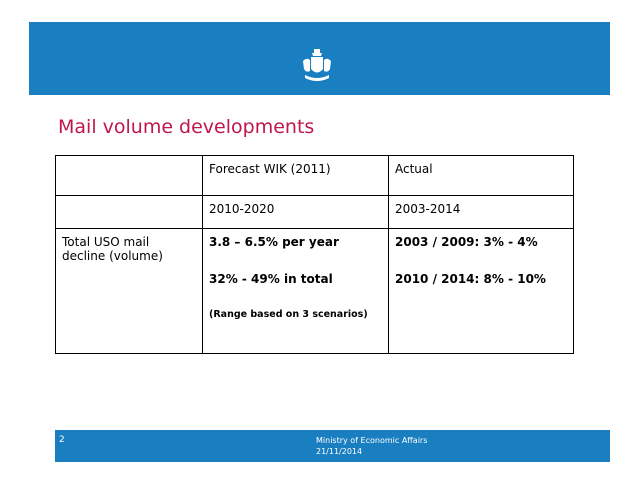 This screenshot has height=493, width=638. What do you see at coordinates (466, 242) in the screenshot?
I see `actual-2003-2009: 2003 / 2009: 3% - 4%` at bounding box center [466, 242].